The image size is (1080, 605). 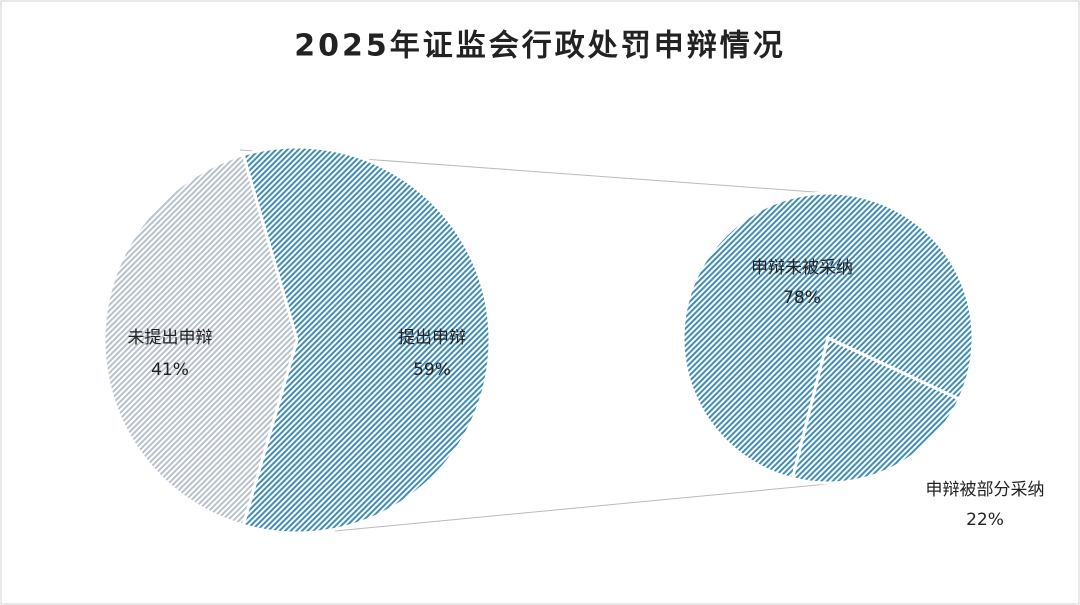 What do you see at coordinates (432, 338) in the screenshot?
I see `data-label-name: 提出申辩` at bounding box center [432, 338].